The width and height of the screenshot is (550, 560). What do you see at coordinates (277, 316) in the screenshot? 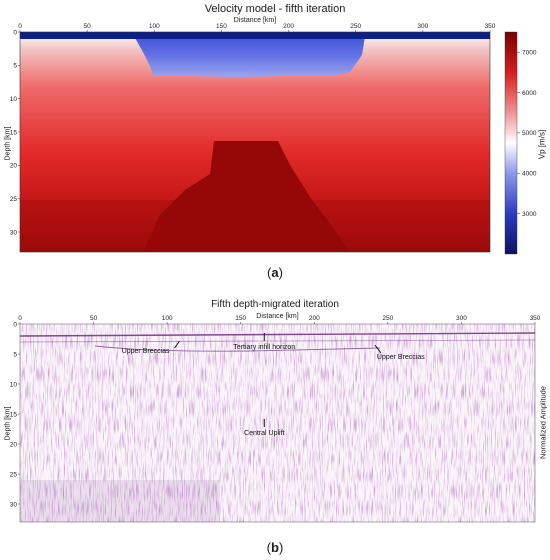
I see `chart-b-xlabel: Distance [km]` at bounding box center [277, 316].